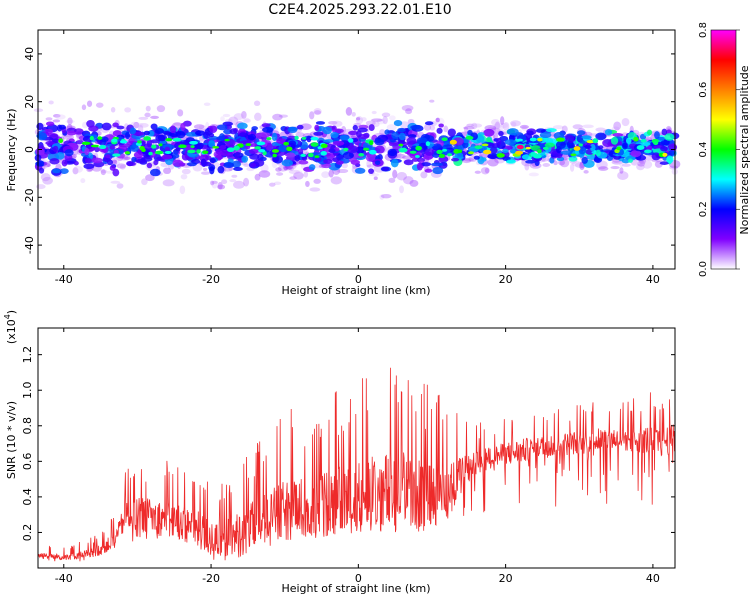 The image size is (750, 600). I want to click on y-tick-label: -20, so click(29, 197).